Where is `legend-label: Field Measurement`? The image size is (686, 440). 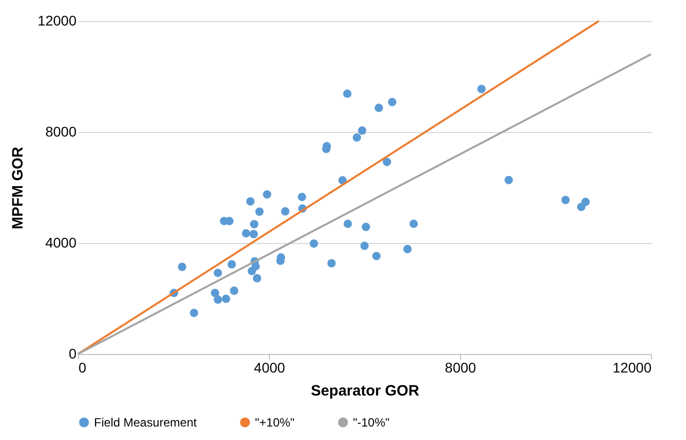
legend-label: Field Measurement is located at coordinates (146, 422).